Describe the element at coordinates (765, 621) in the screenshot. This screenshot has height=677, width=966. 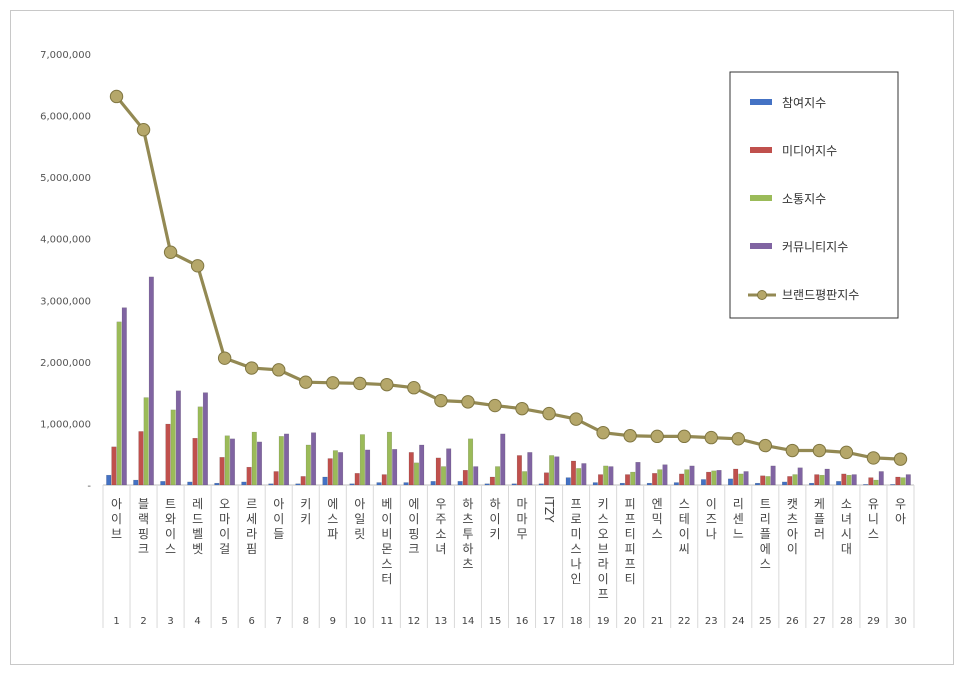
I see `rank-label: 25` at that location.